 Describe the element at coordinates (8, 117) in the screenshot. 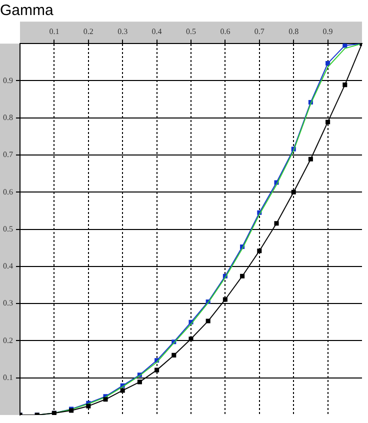

I see `y-tick-label: 0.8` at that location.